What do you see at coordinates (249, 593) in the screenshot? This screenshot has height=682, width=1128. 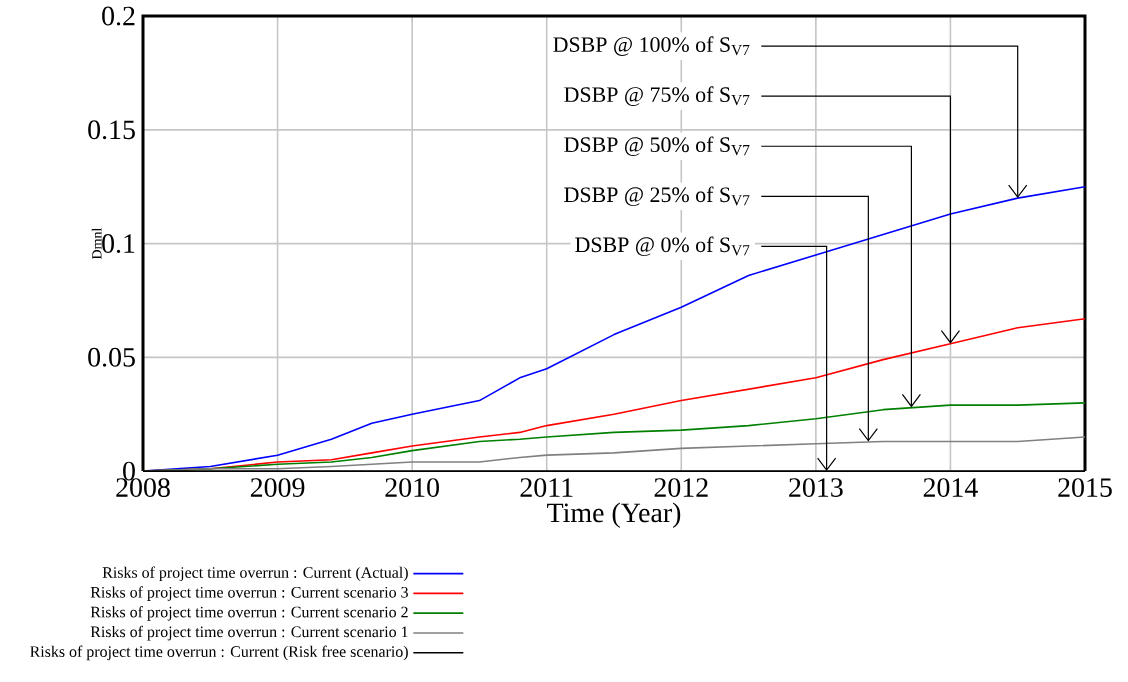 I see `legend-label: Risks of project time overrun : Current scenario 3` at bounding box center [249, 593].